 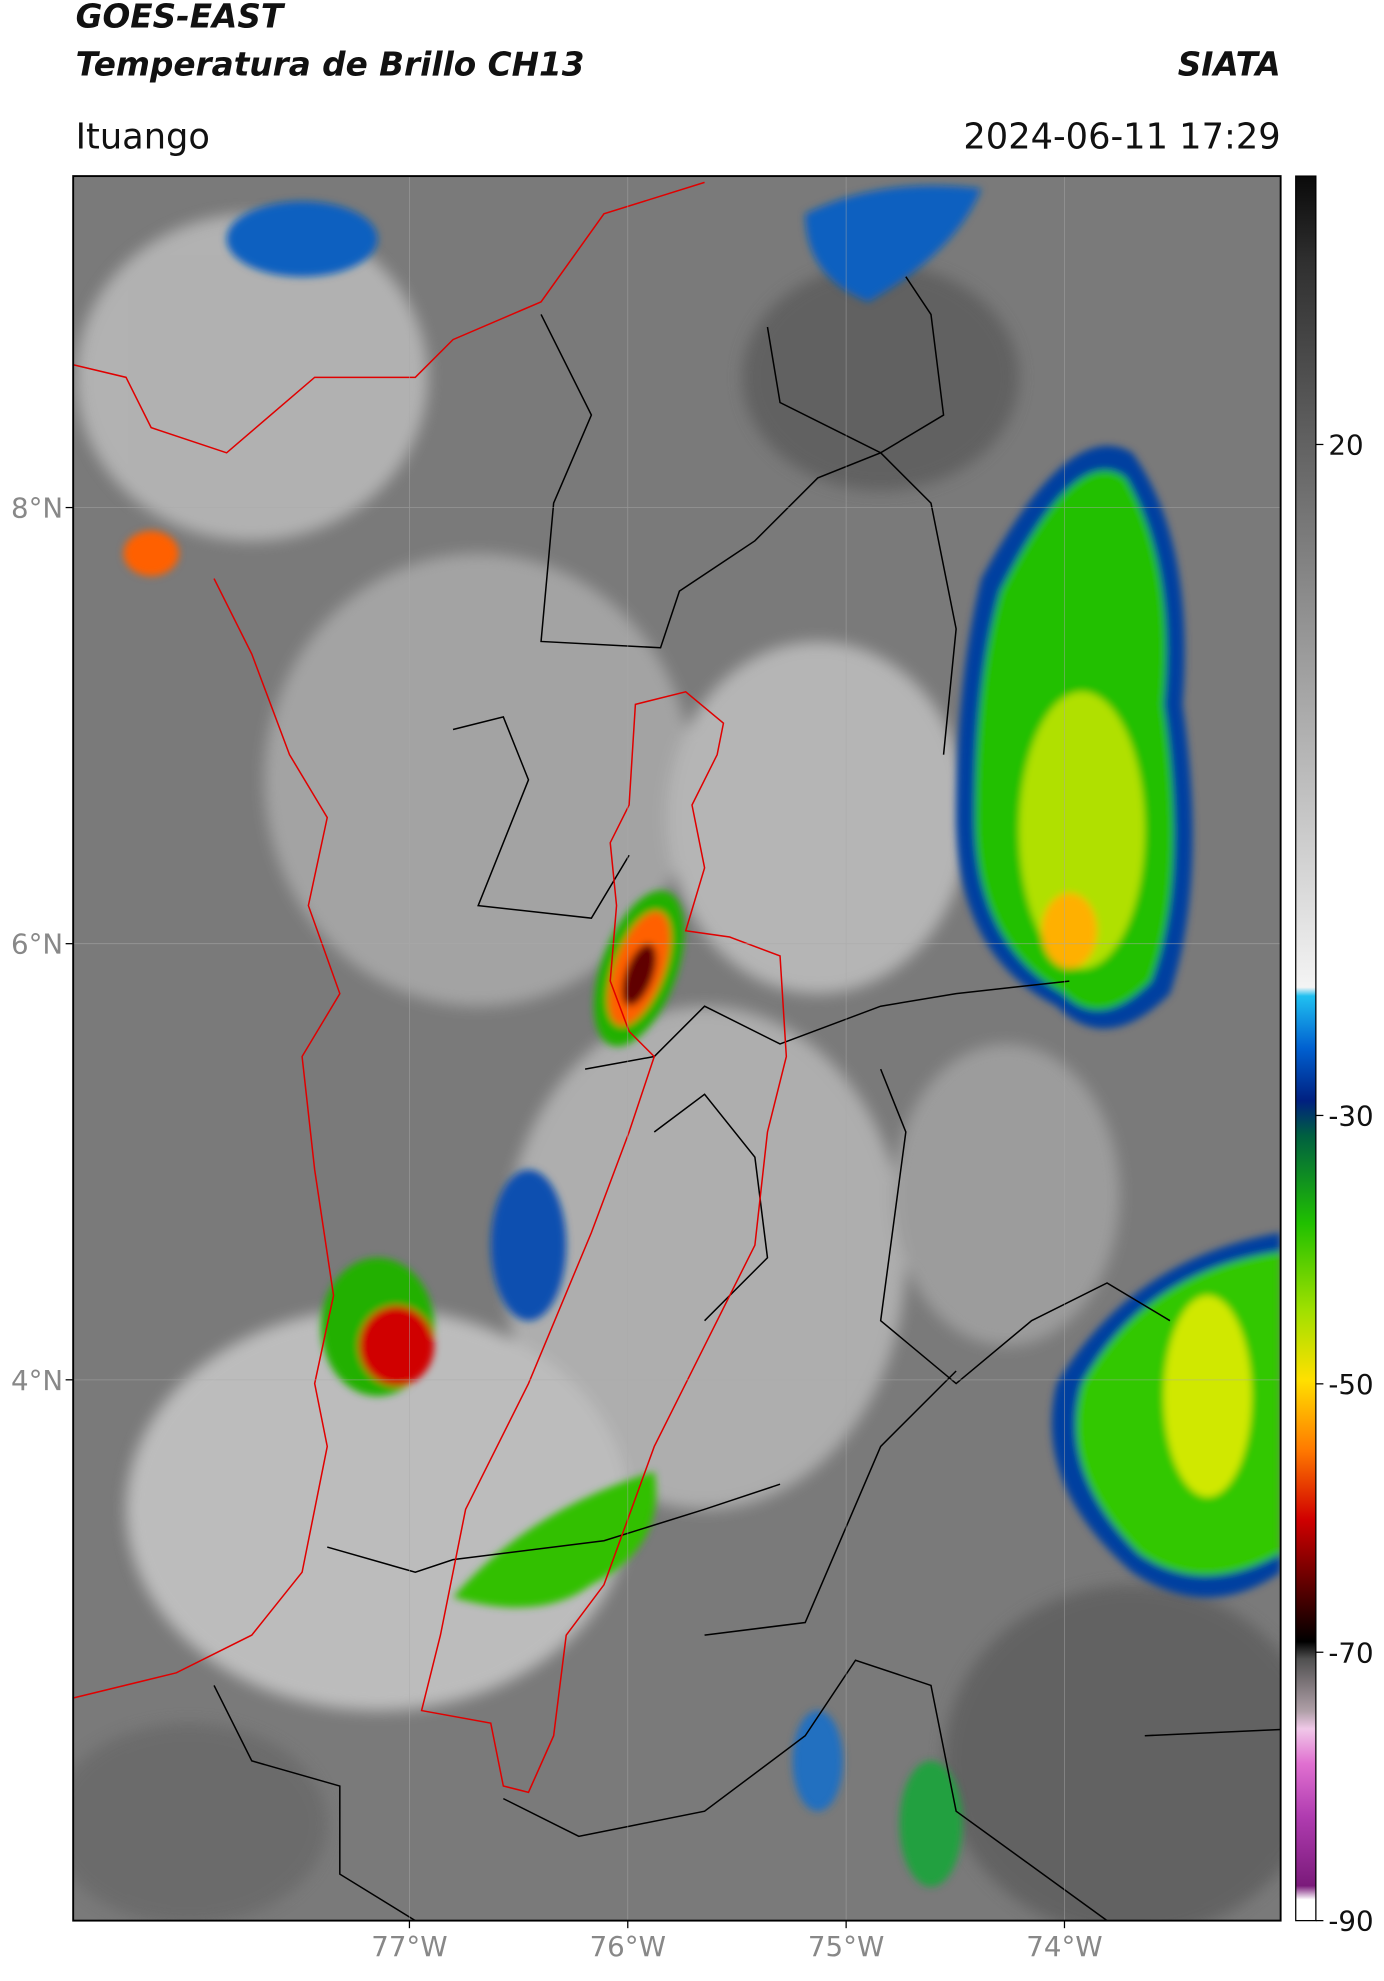 I want to click on y-tick-label: 6°N, so click(x=37, y=944).